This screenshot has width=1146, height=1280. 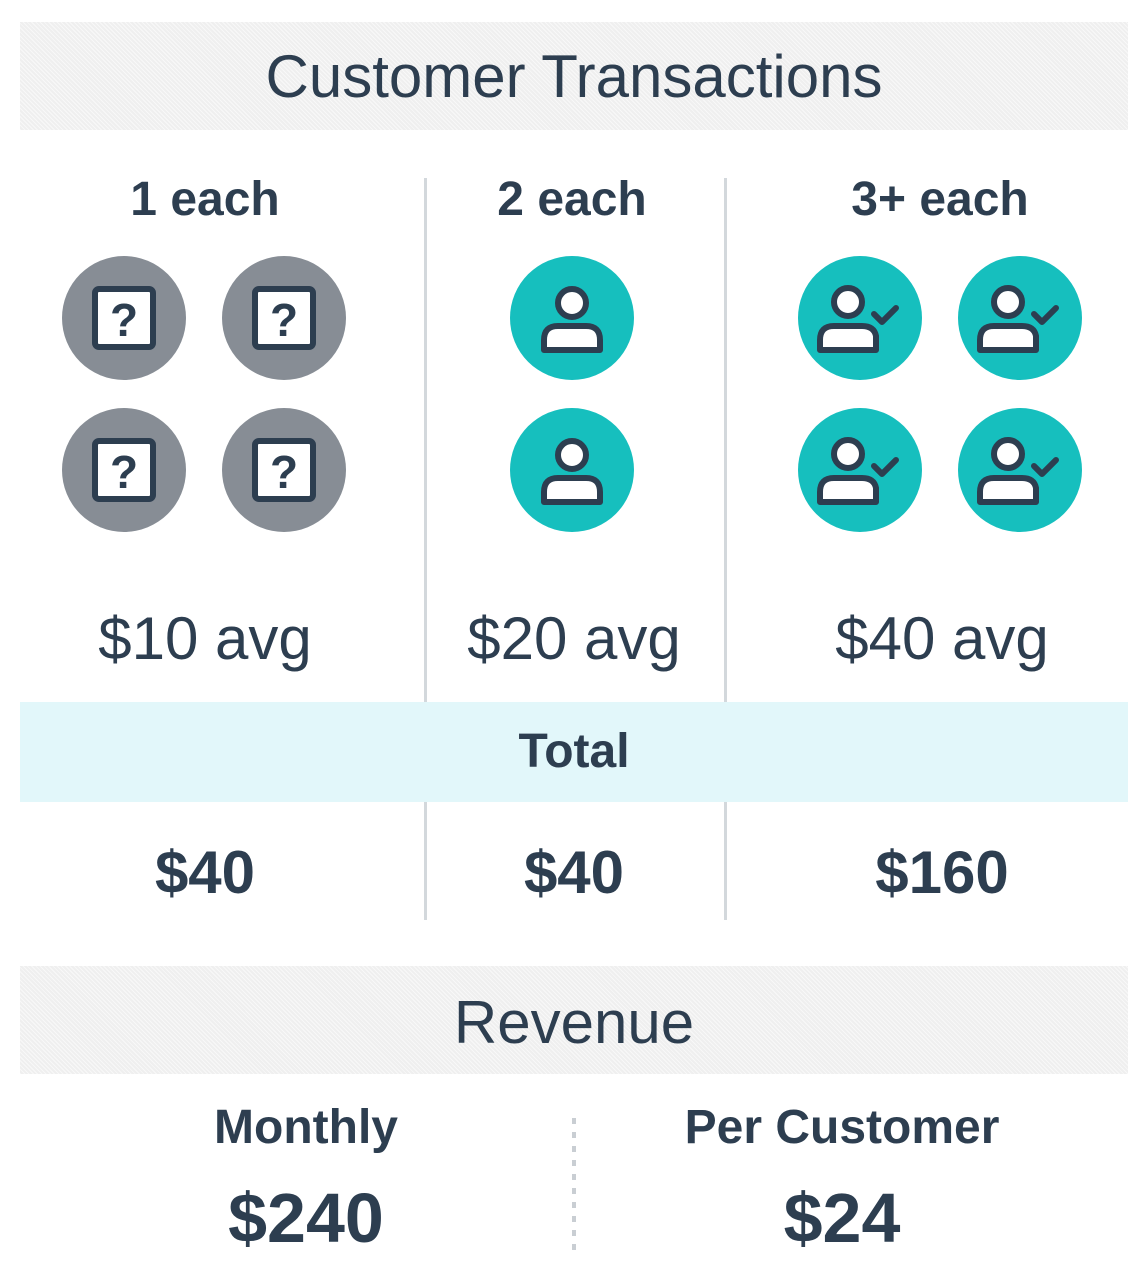 What do you see at coordinates (205, 638) in the screenshot?
I see `column-avg-1: $10 avg` at bounding box center [205, 638].